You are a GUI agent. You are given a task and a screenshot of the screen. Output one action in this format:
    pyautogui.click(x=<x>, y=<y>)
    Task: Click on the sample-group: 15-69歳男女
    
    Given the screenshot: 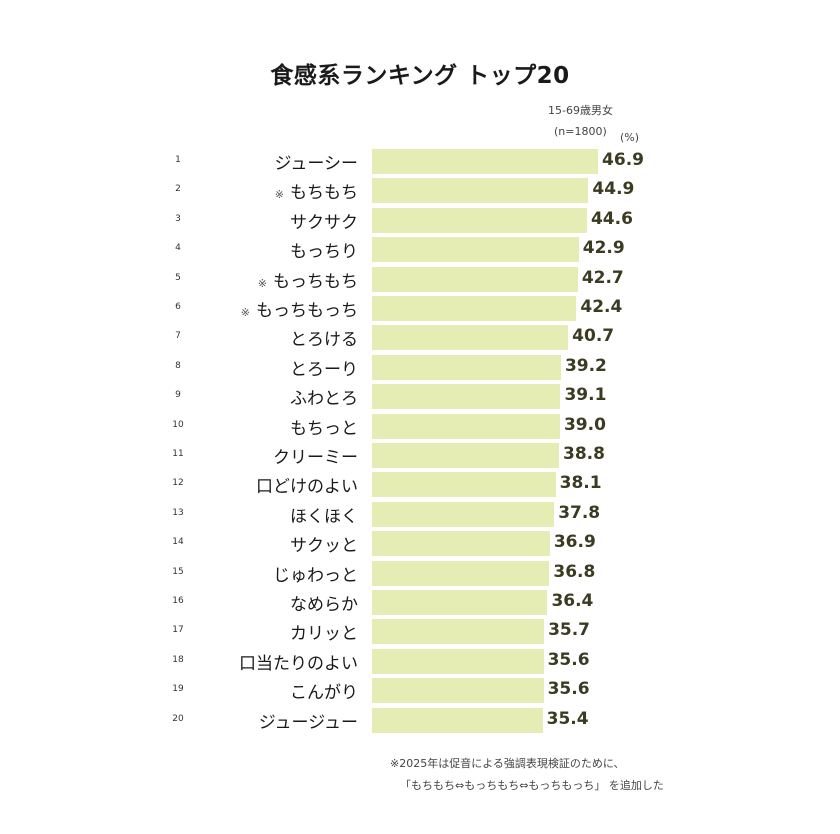 What is the action you would take?
    pyautogui.click(x=580, y=110)
    